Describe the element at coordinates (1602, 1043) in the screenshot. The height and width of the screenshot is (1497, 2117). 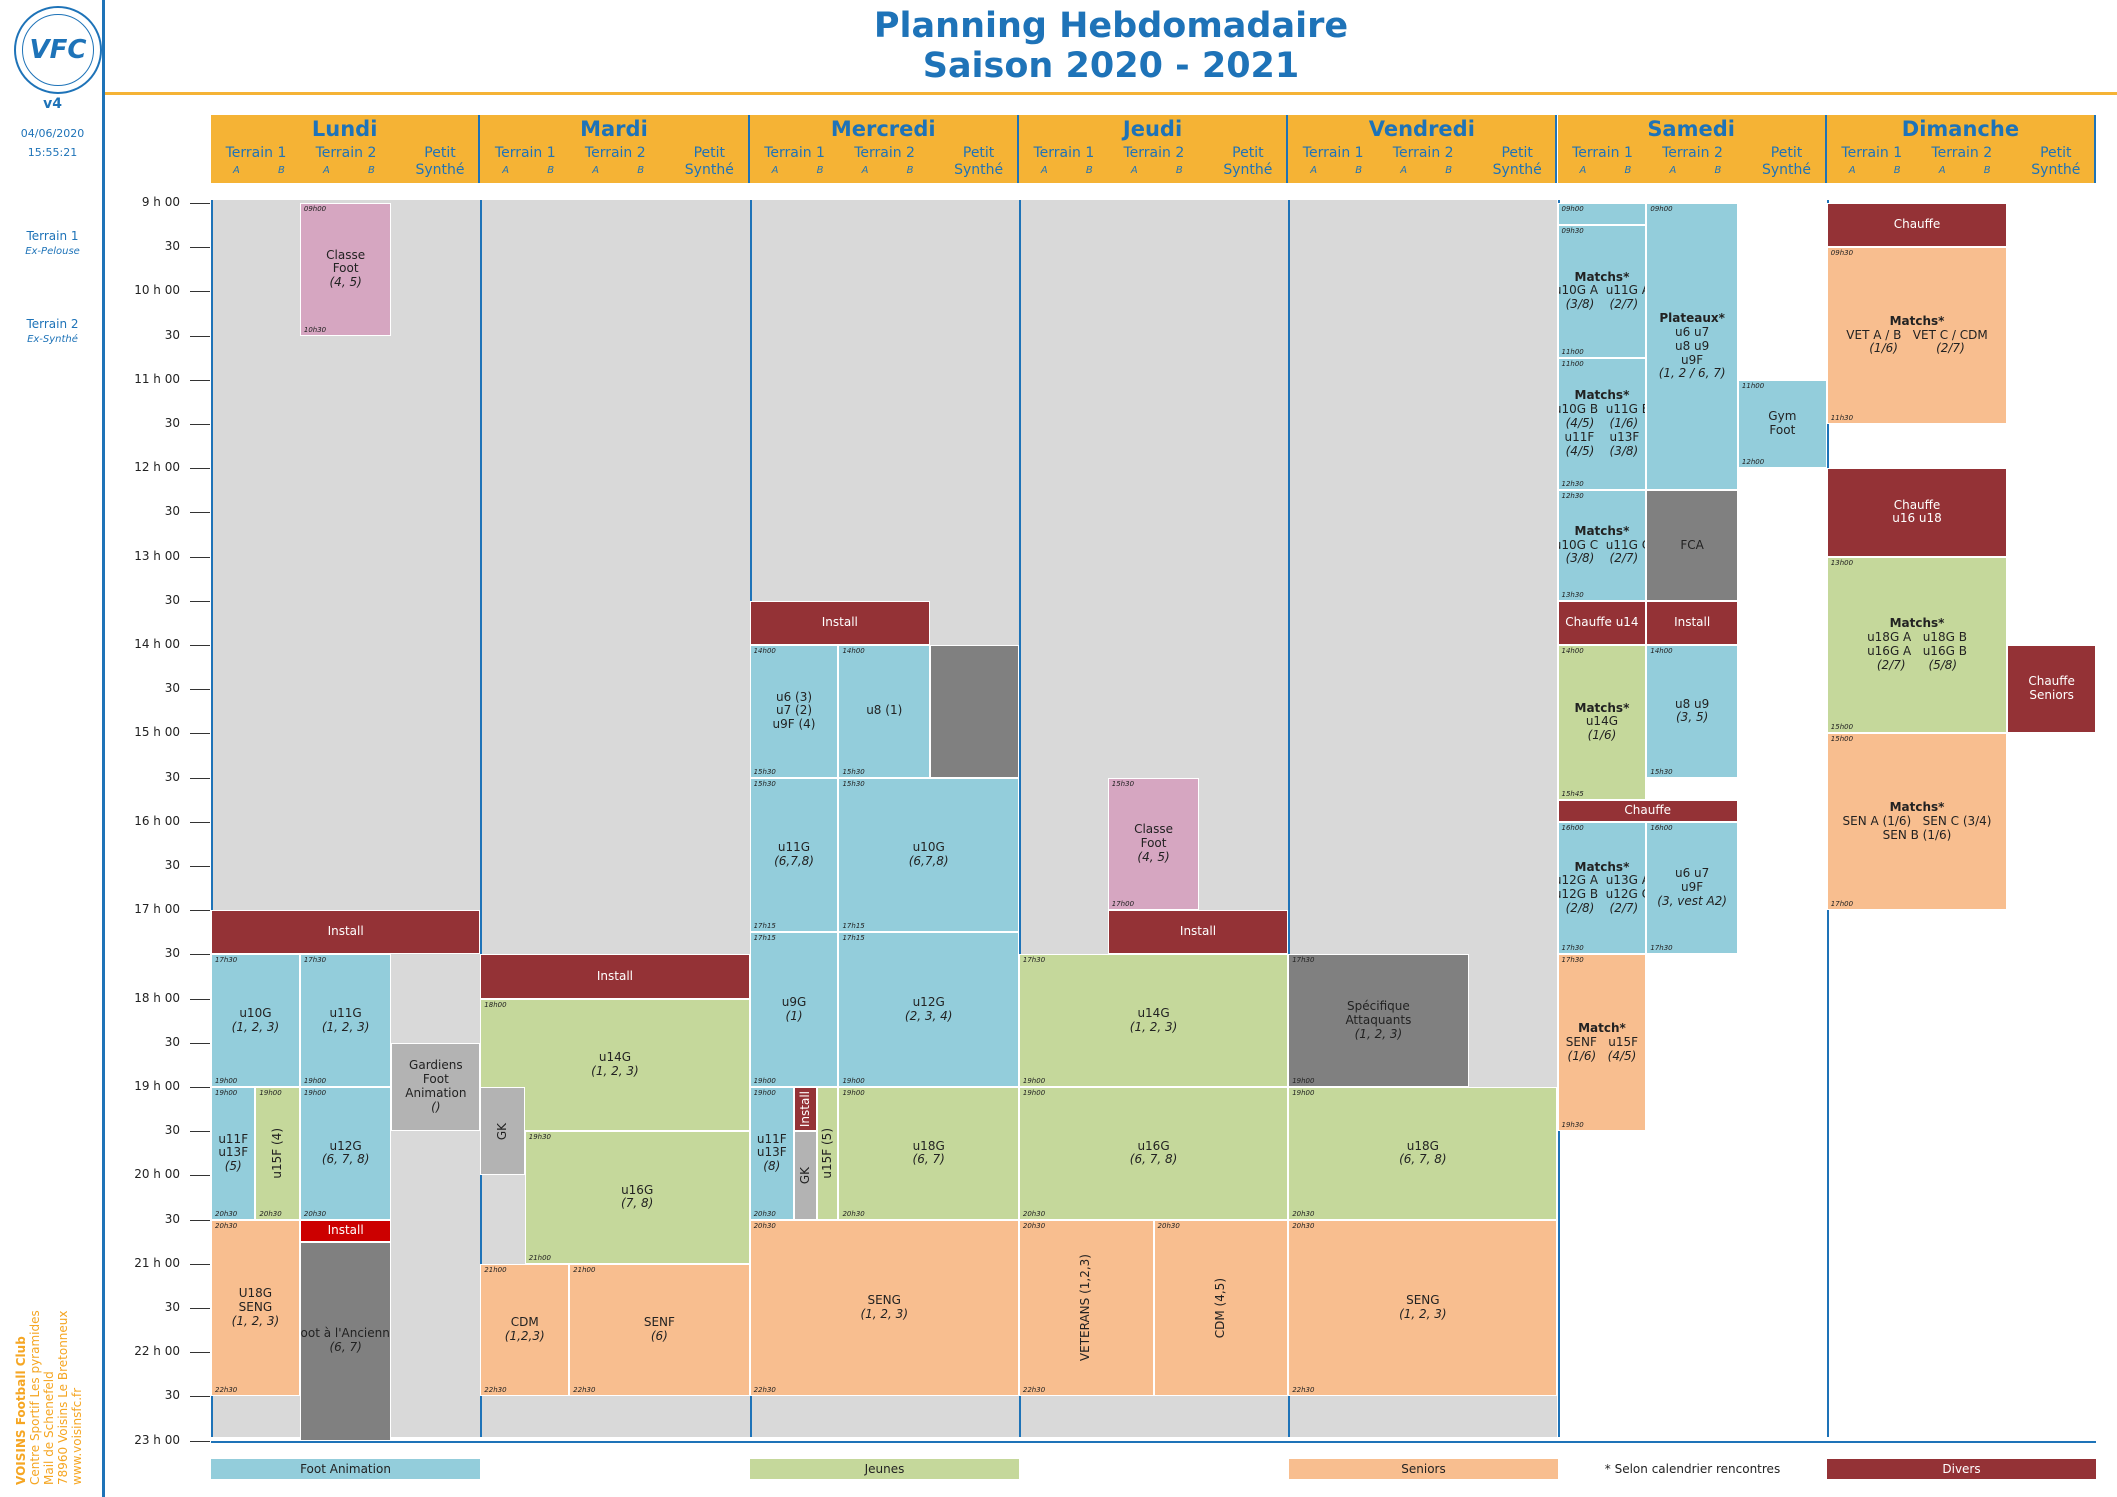
I see `schedule-event: Match* SENF u15F (1/6) (4/5) 17h30 19h30` at that location.